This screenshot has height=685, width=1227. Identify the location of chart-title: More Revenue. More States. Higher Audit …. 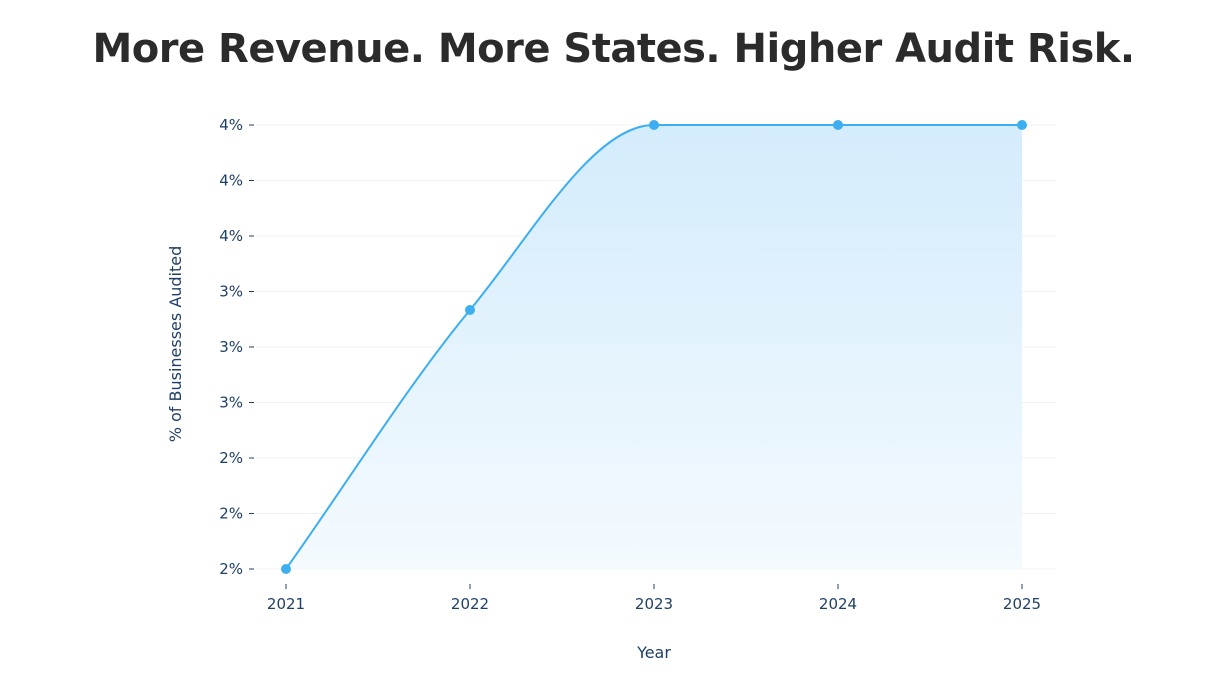
(613, 49).